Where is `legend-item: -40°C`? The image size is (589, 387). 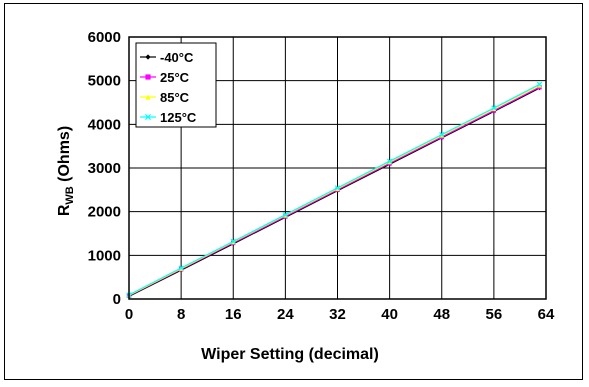 legend-item: -40°C is located at coordinates (167, 57).